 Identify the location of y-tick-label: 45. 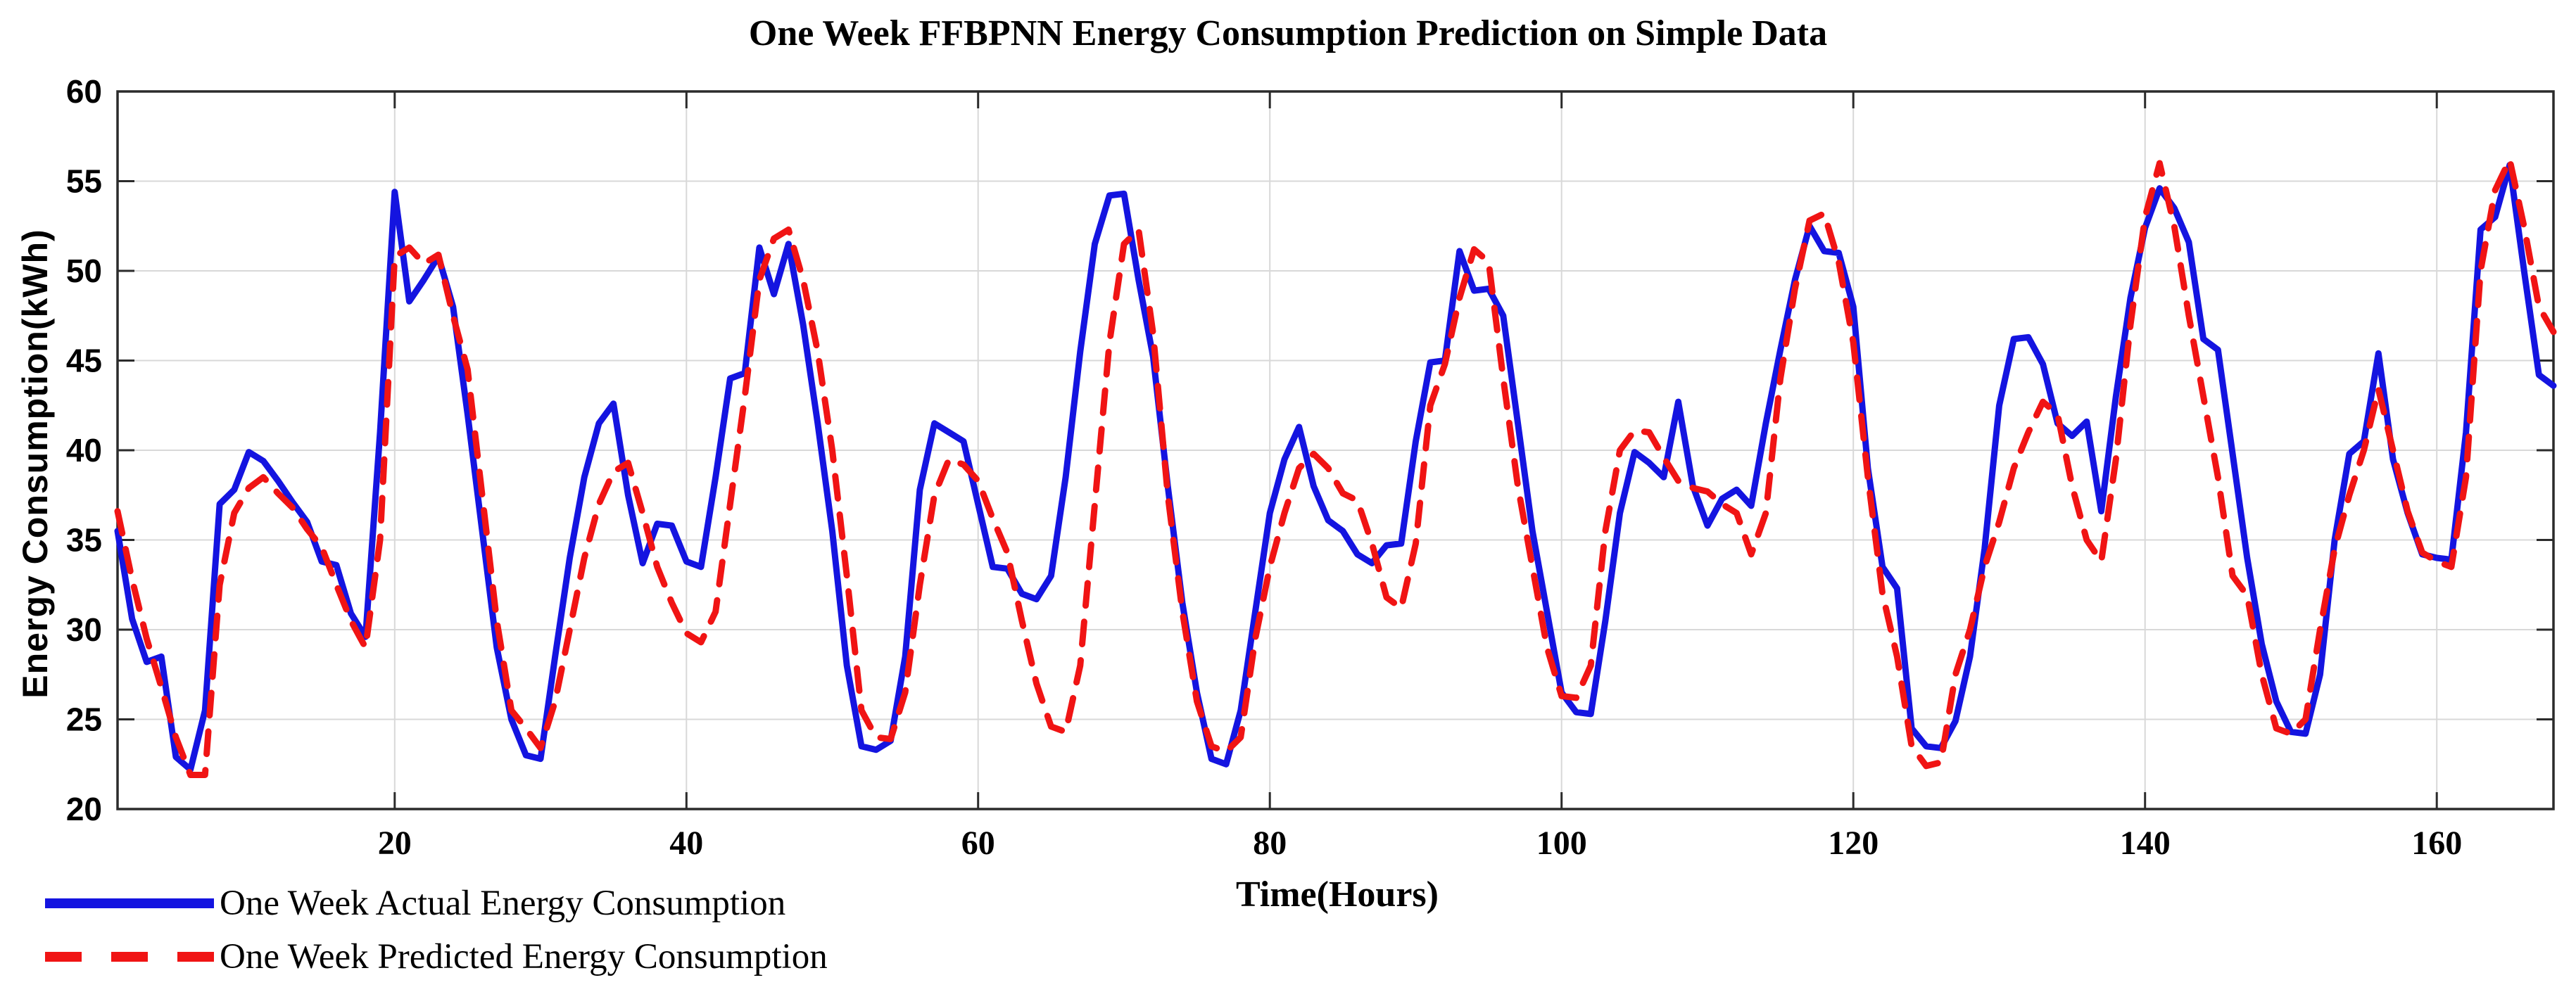
(84, 361).